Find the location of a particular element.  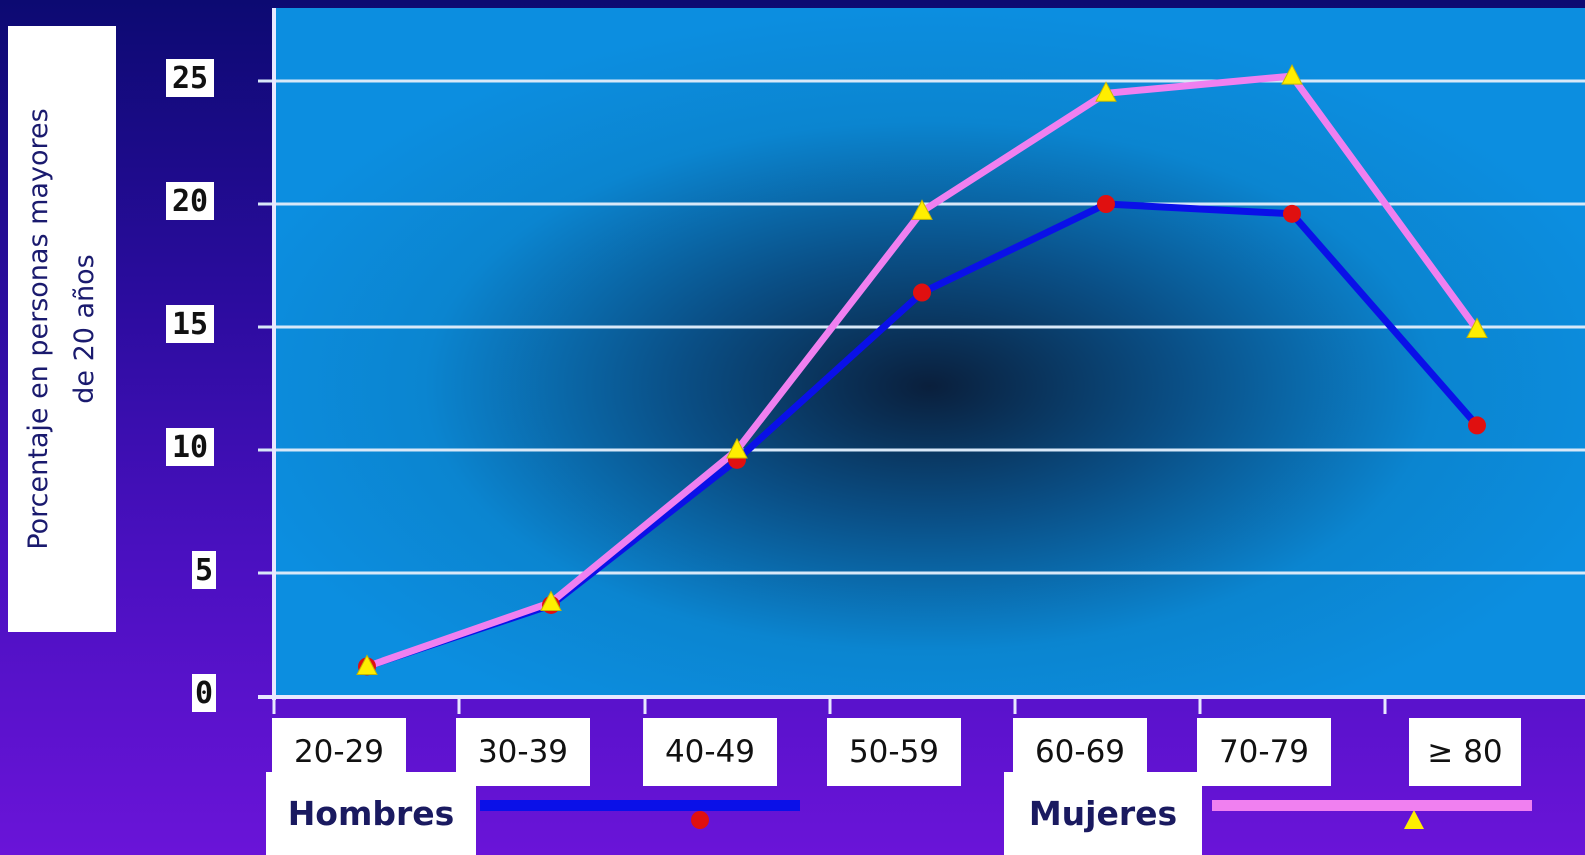

x-tick-label-80-plus: ≥ 80 is located at coordinates (1465, 752).